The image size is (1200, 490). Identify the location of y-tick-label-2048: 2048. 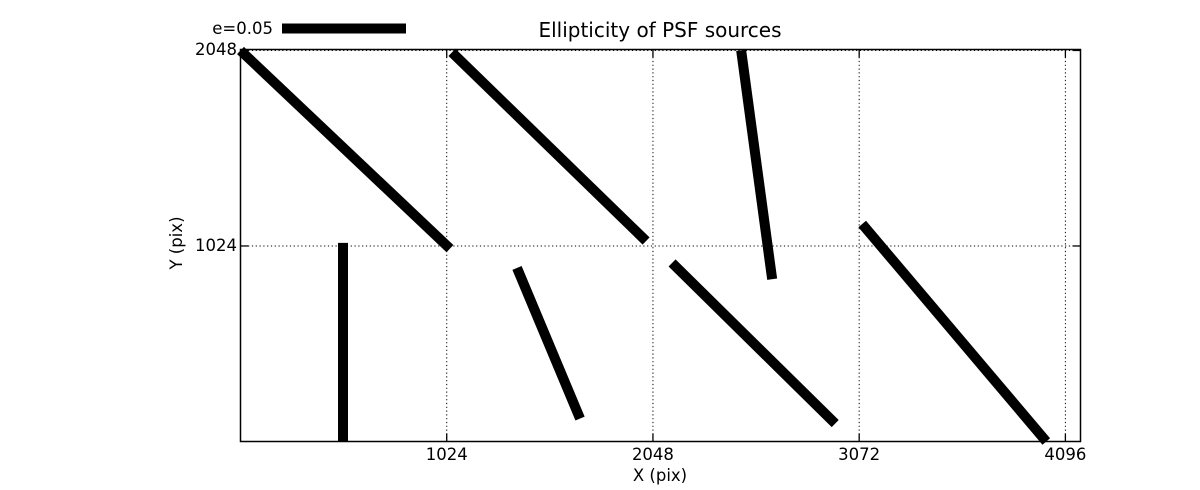
(216, 50).